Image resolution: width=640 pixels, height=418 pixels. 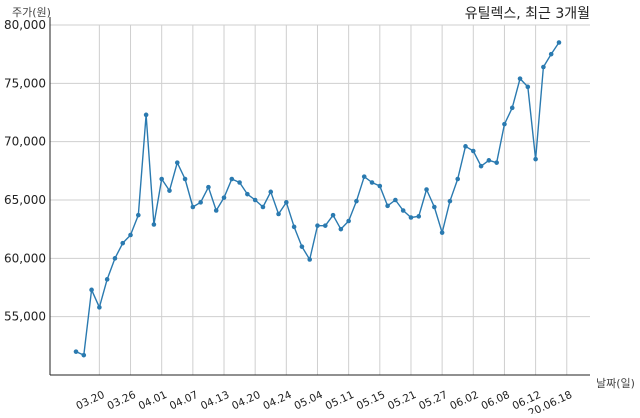 I want to click on x-tick-label: 06.08, so click(x=495, y=401).